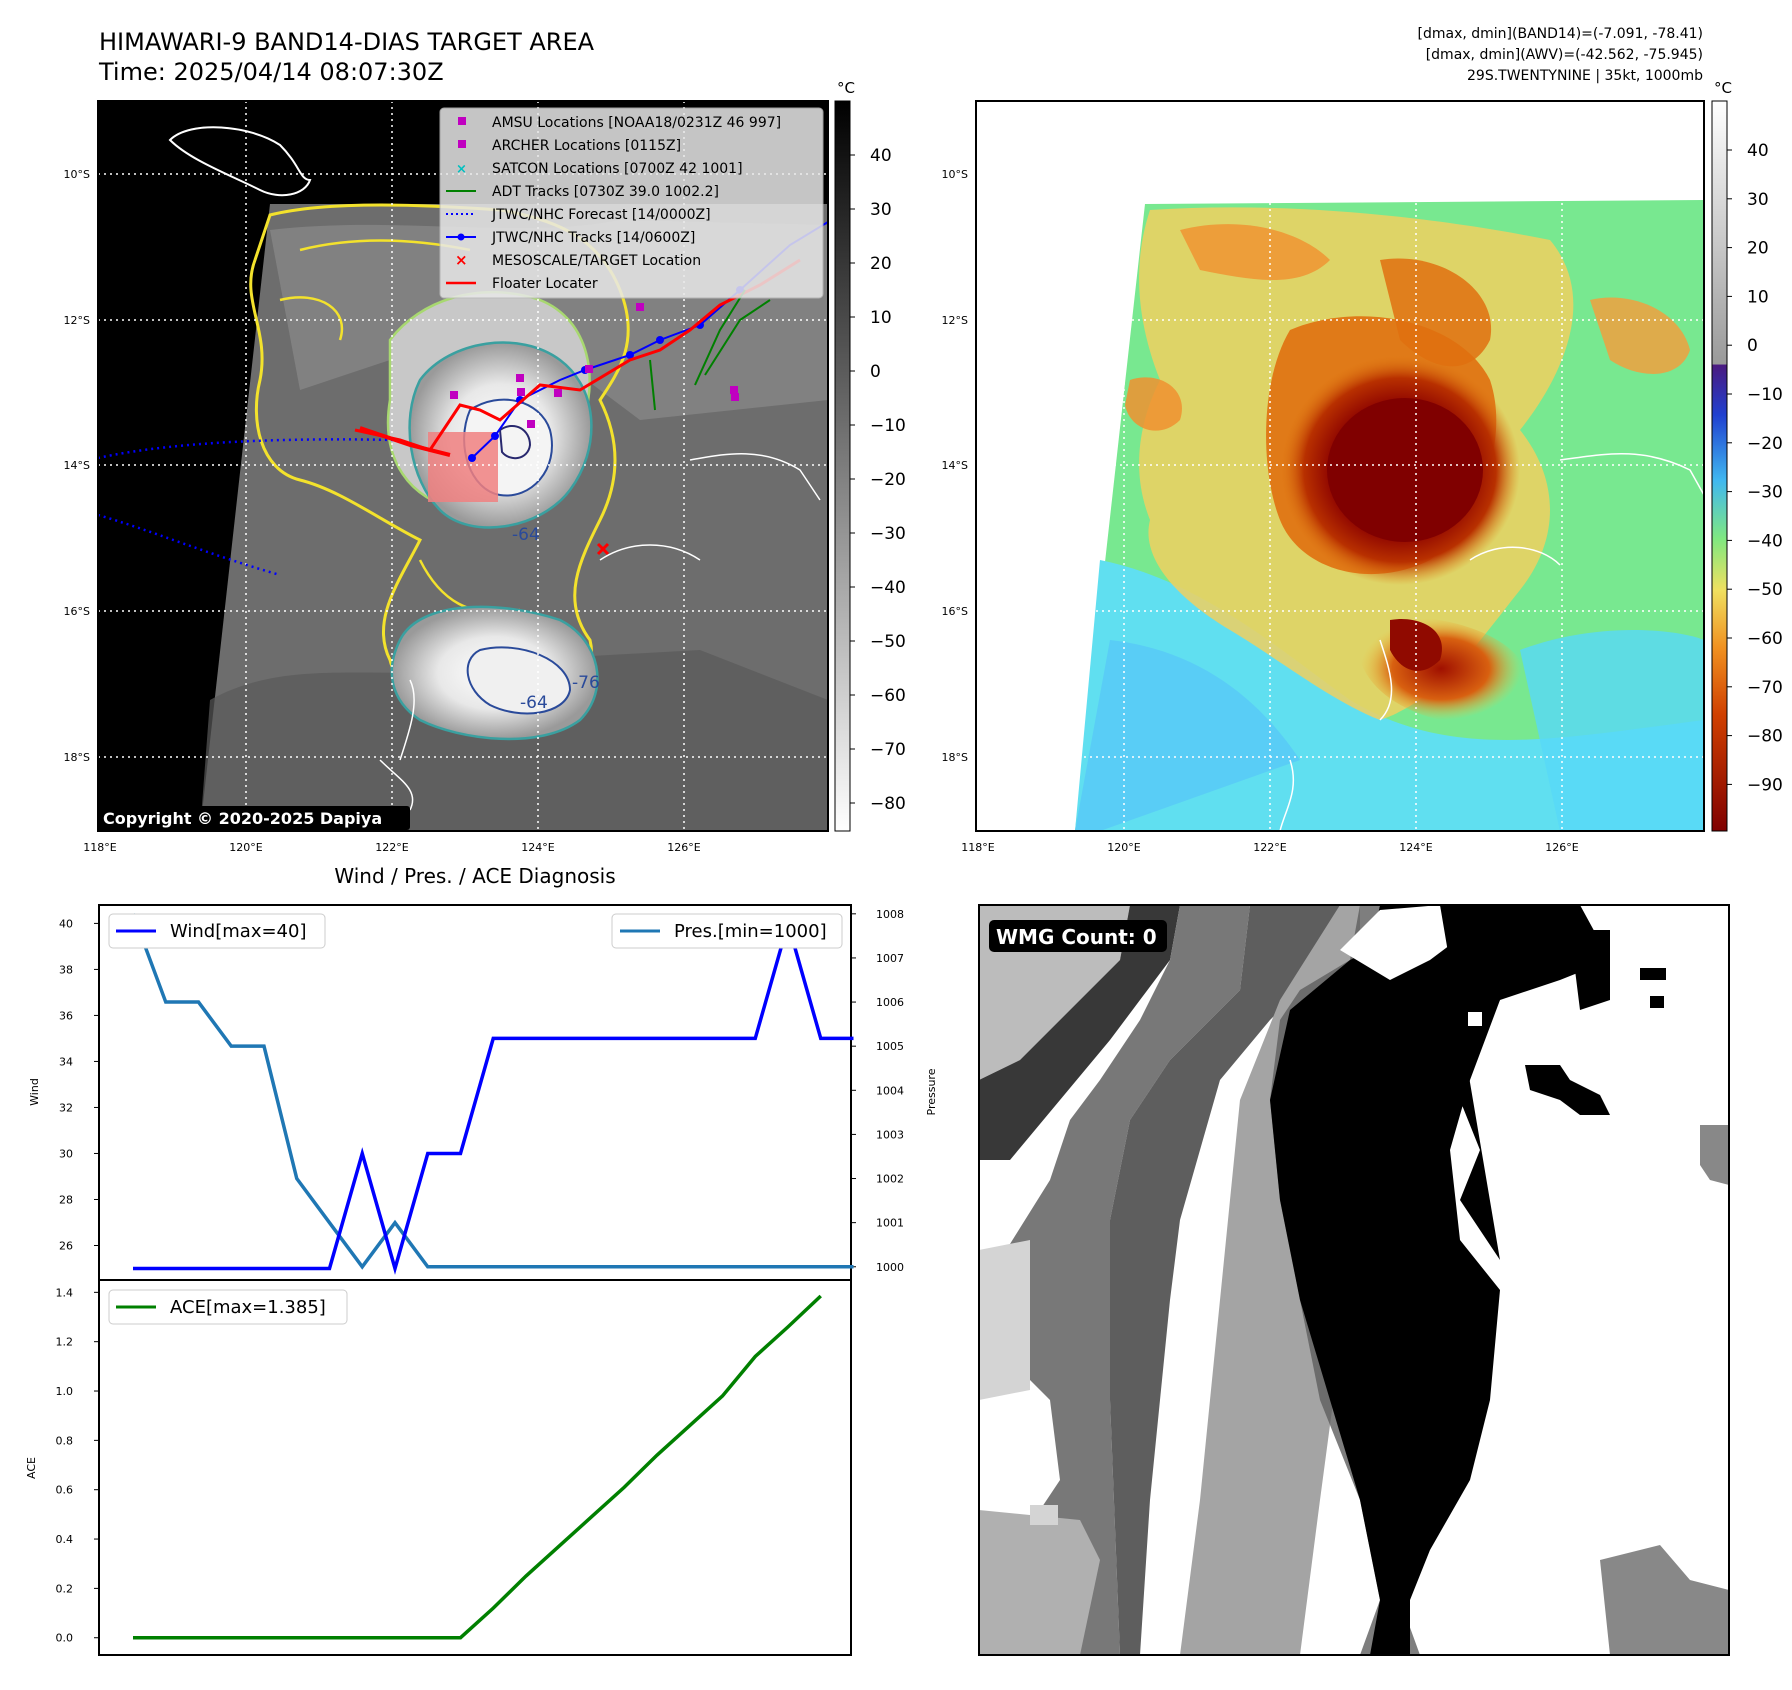  Describe the element at coordinates (65, 1440) in the screenshot. I see `ace-axis-tick-label: 0.8` at that location.